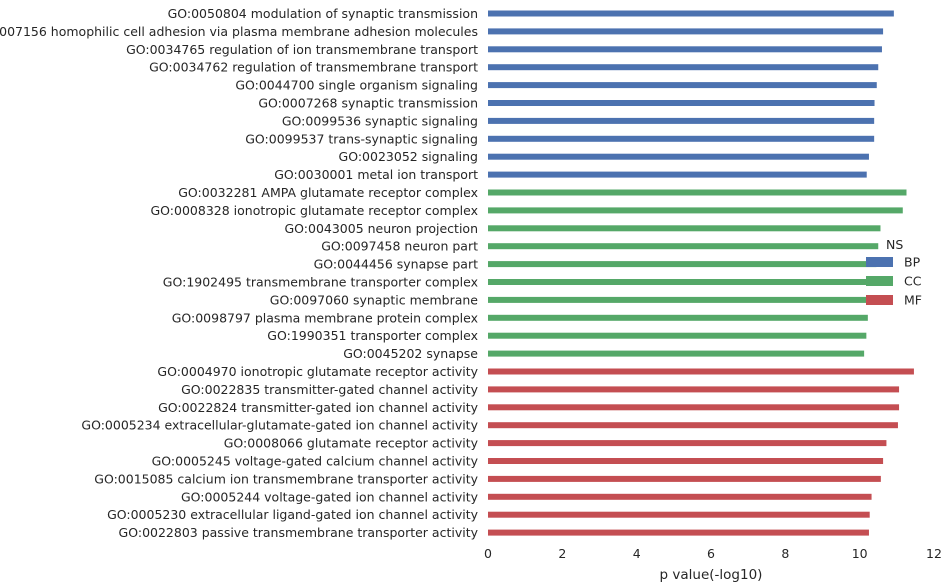 The width and height of the screenshot is (948, 587). Describe the element at coordinates (374, 299) in the screenshot. I see `category-label: GO:0097060 synaptic membrane` at that location.